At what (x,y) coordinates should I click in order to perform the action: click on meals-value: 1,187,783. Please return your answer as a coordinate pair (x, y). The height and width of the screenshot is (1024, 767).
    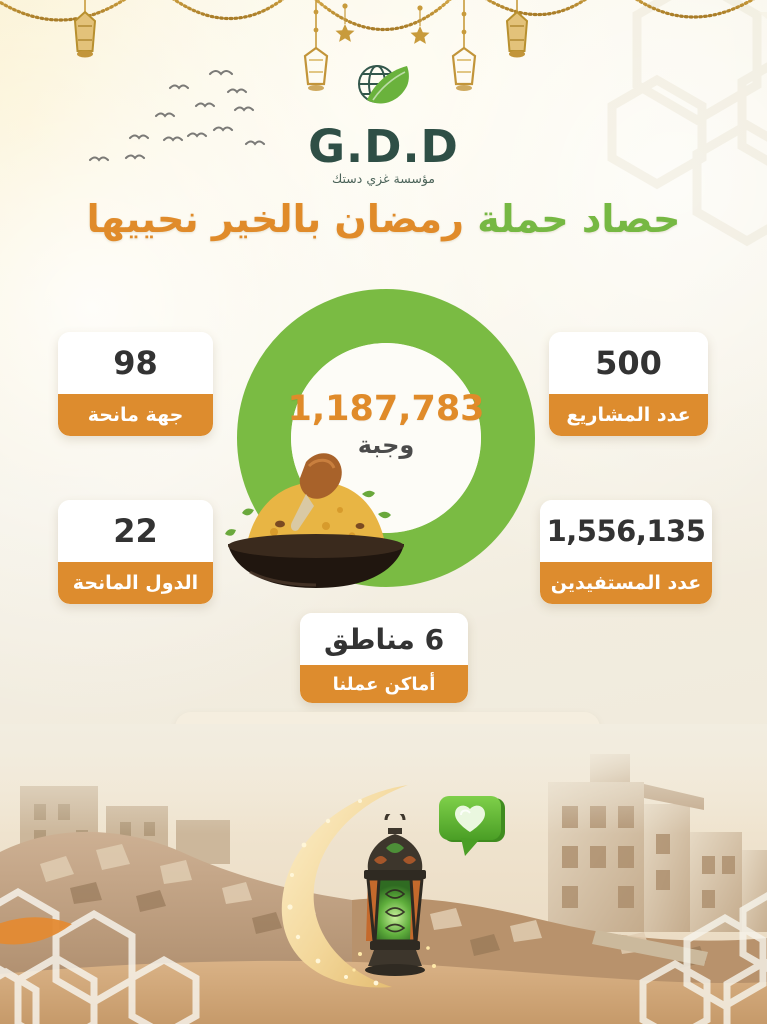
    Looking at the image, I should click on (386, 409).